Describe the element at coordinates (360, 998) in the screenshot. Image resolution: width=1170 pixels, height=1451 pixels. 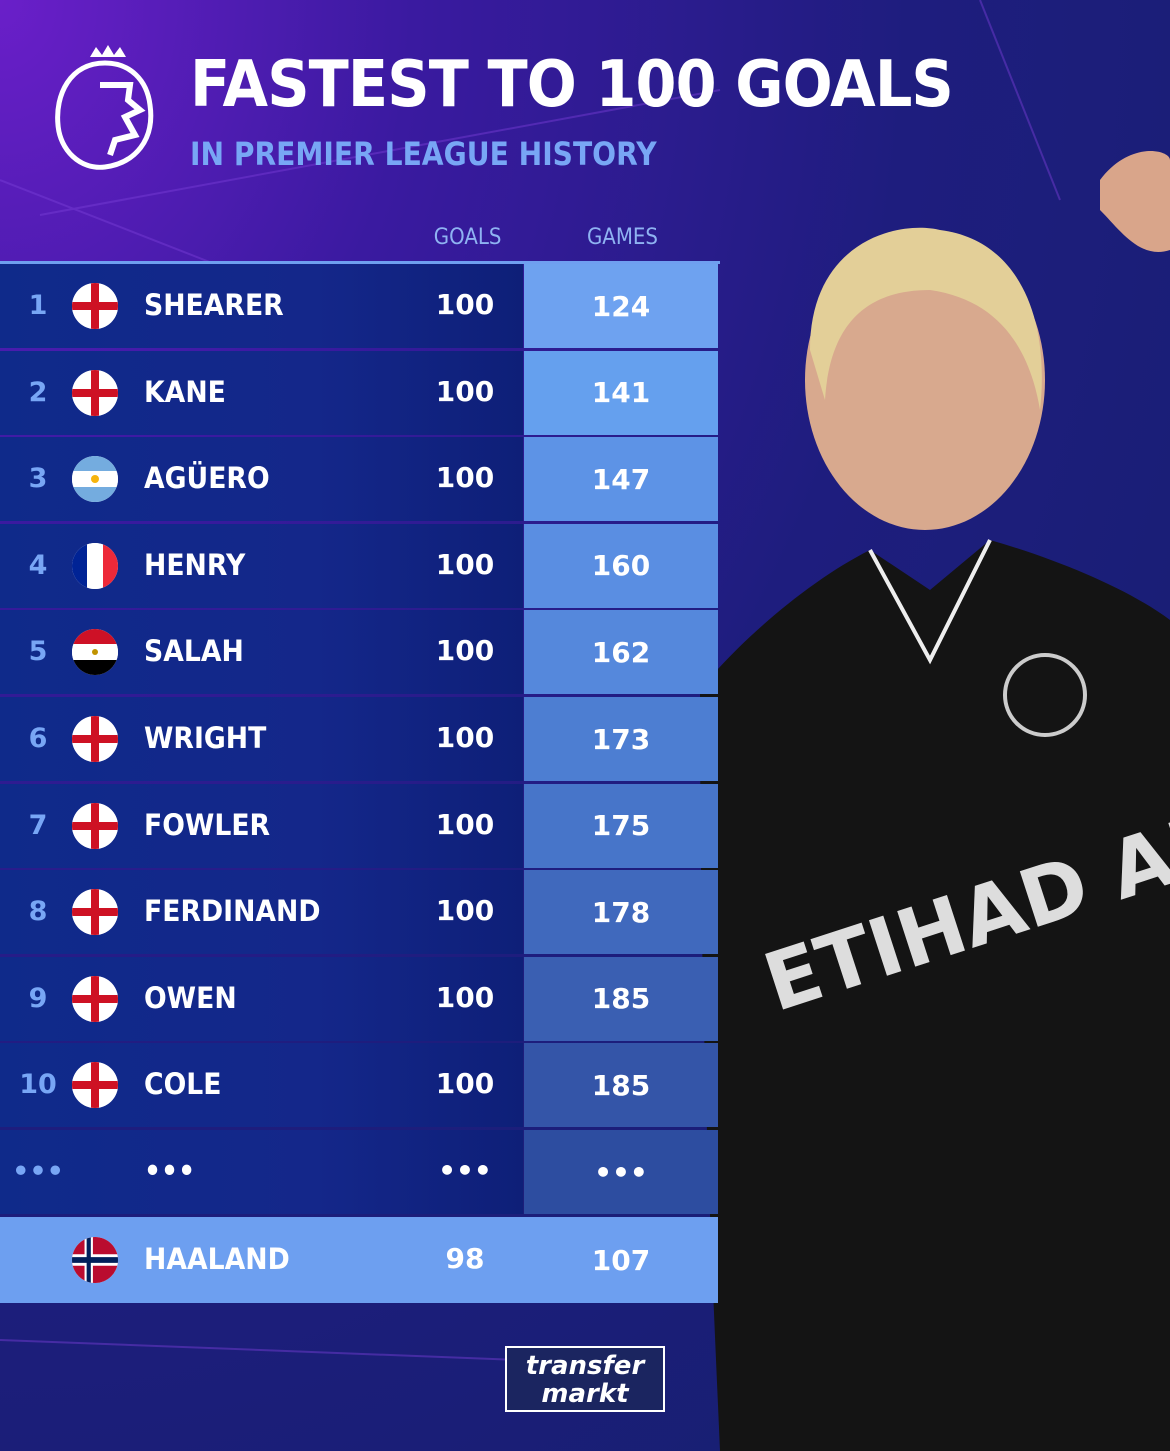
I see `table-row: 9 OWEN 100 185` at that location.